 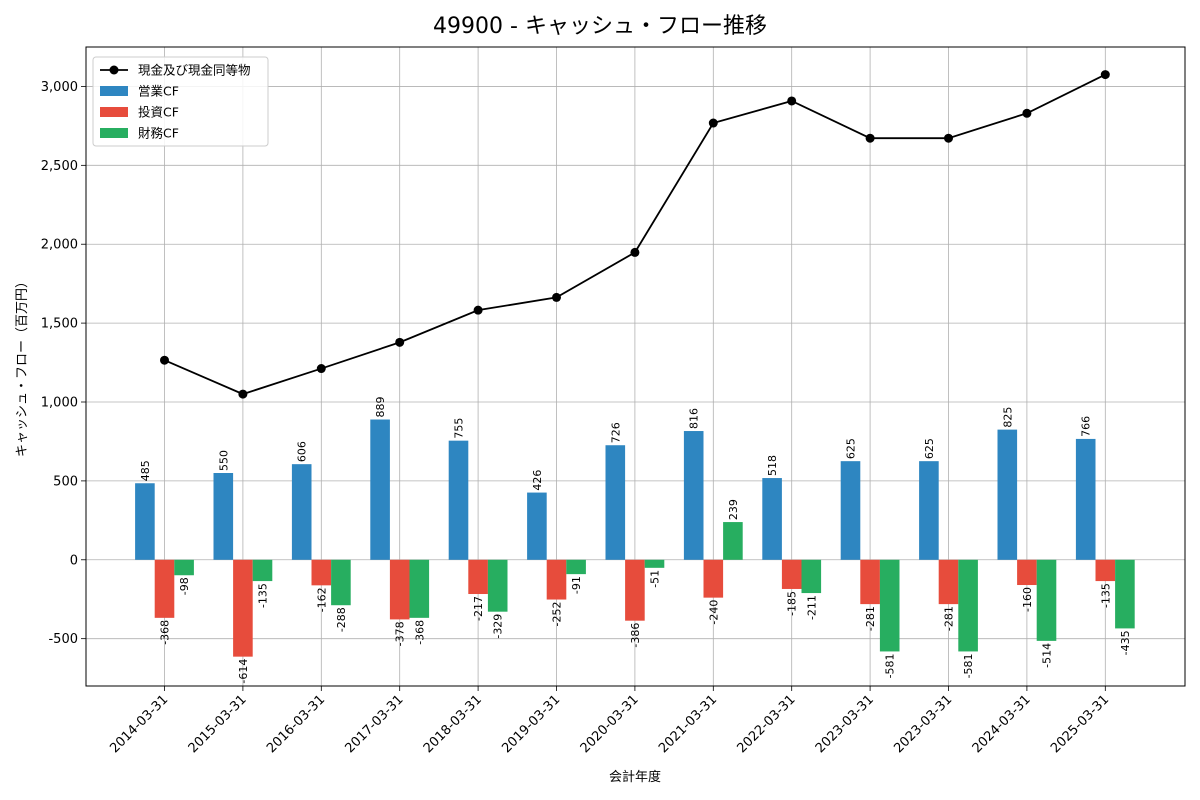 I want to click on x-tick-label: 2022-03-31, so click(x=766, y=724).